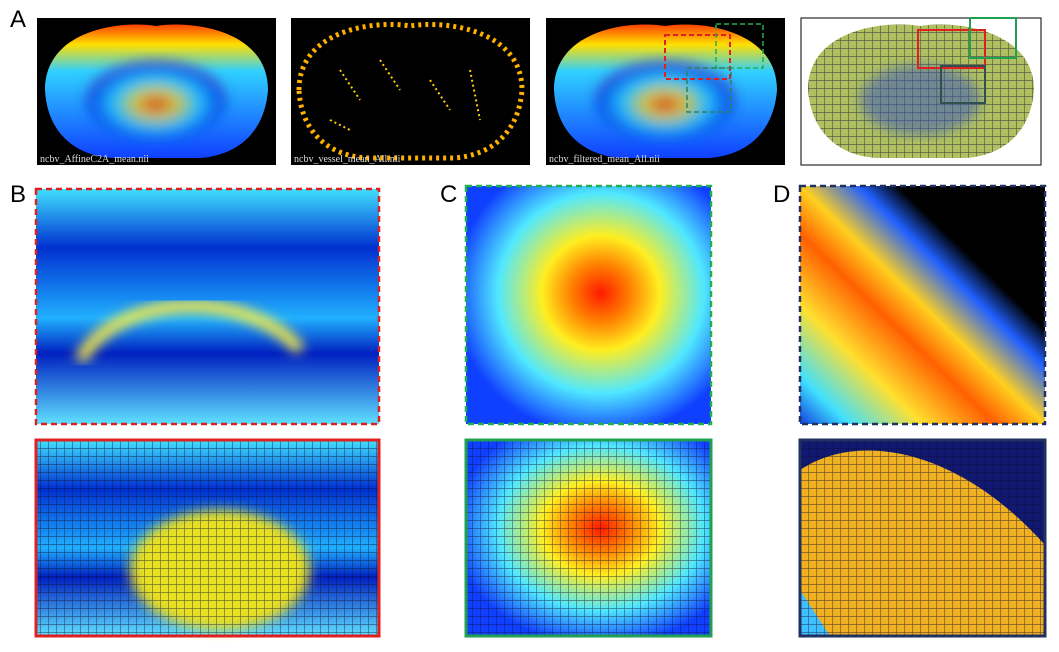  I want to click on image-caption: ncbv_filtered_mean_All.nii, so click(604, 159).